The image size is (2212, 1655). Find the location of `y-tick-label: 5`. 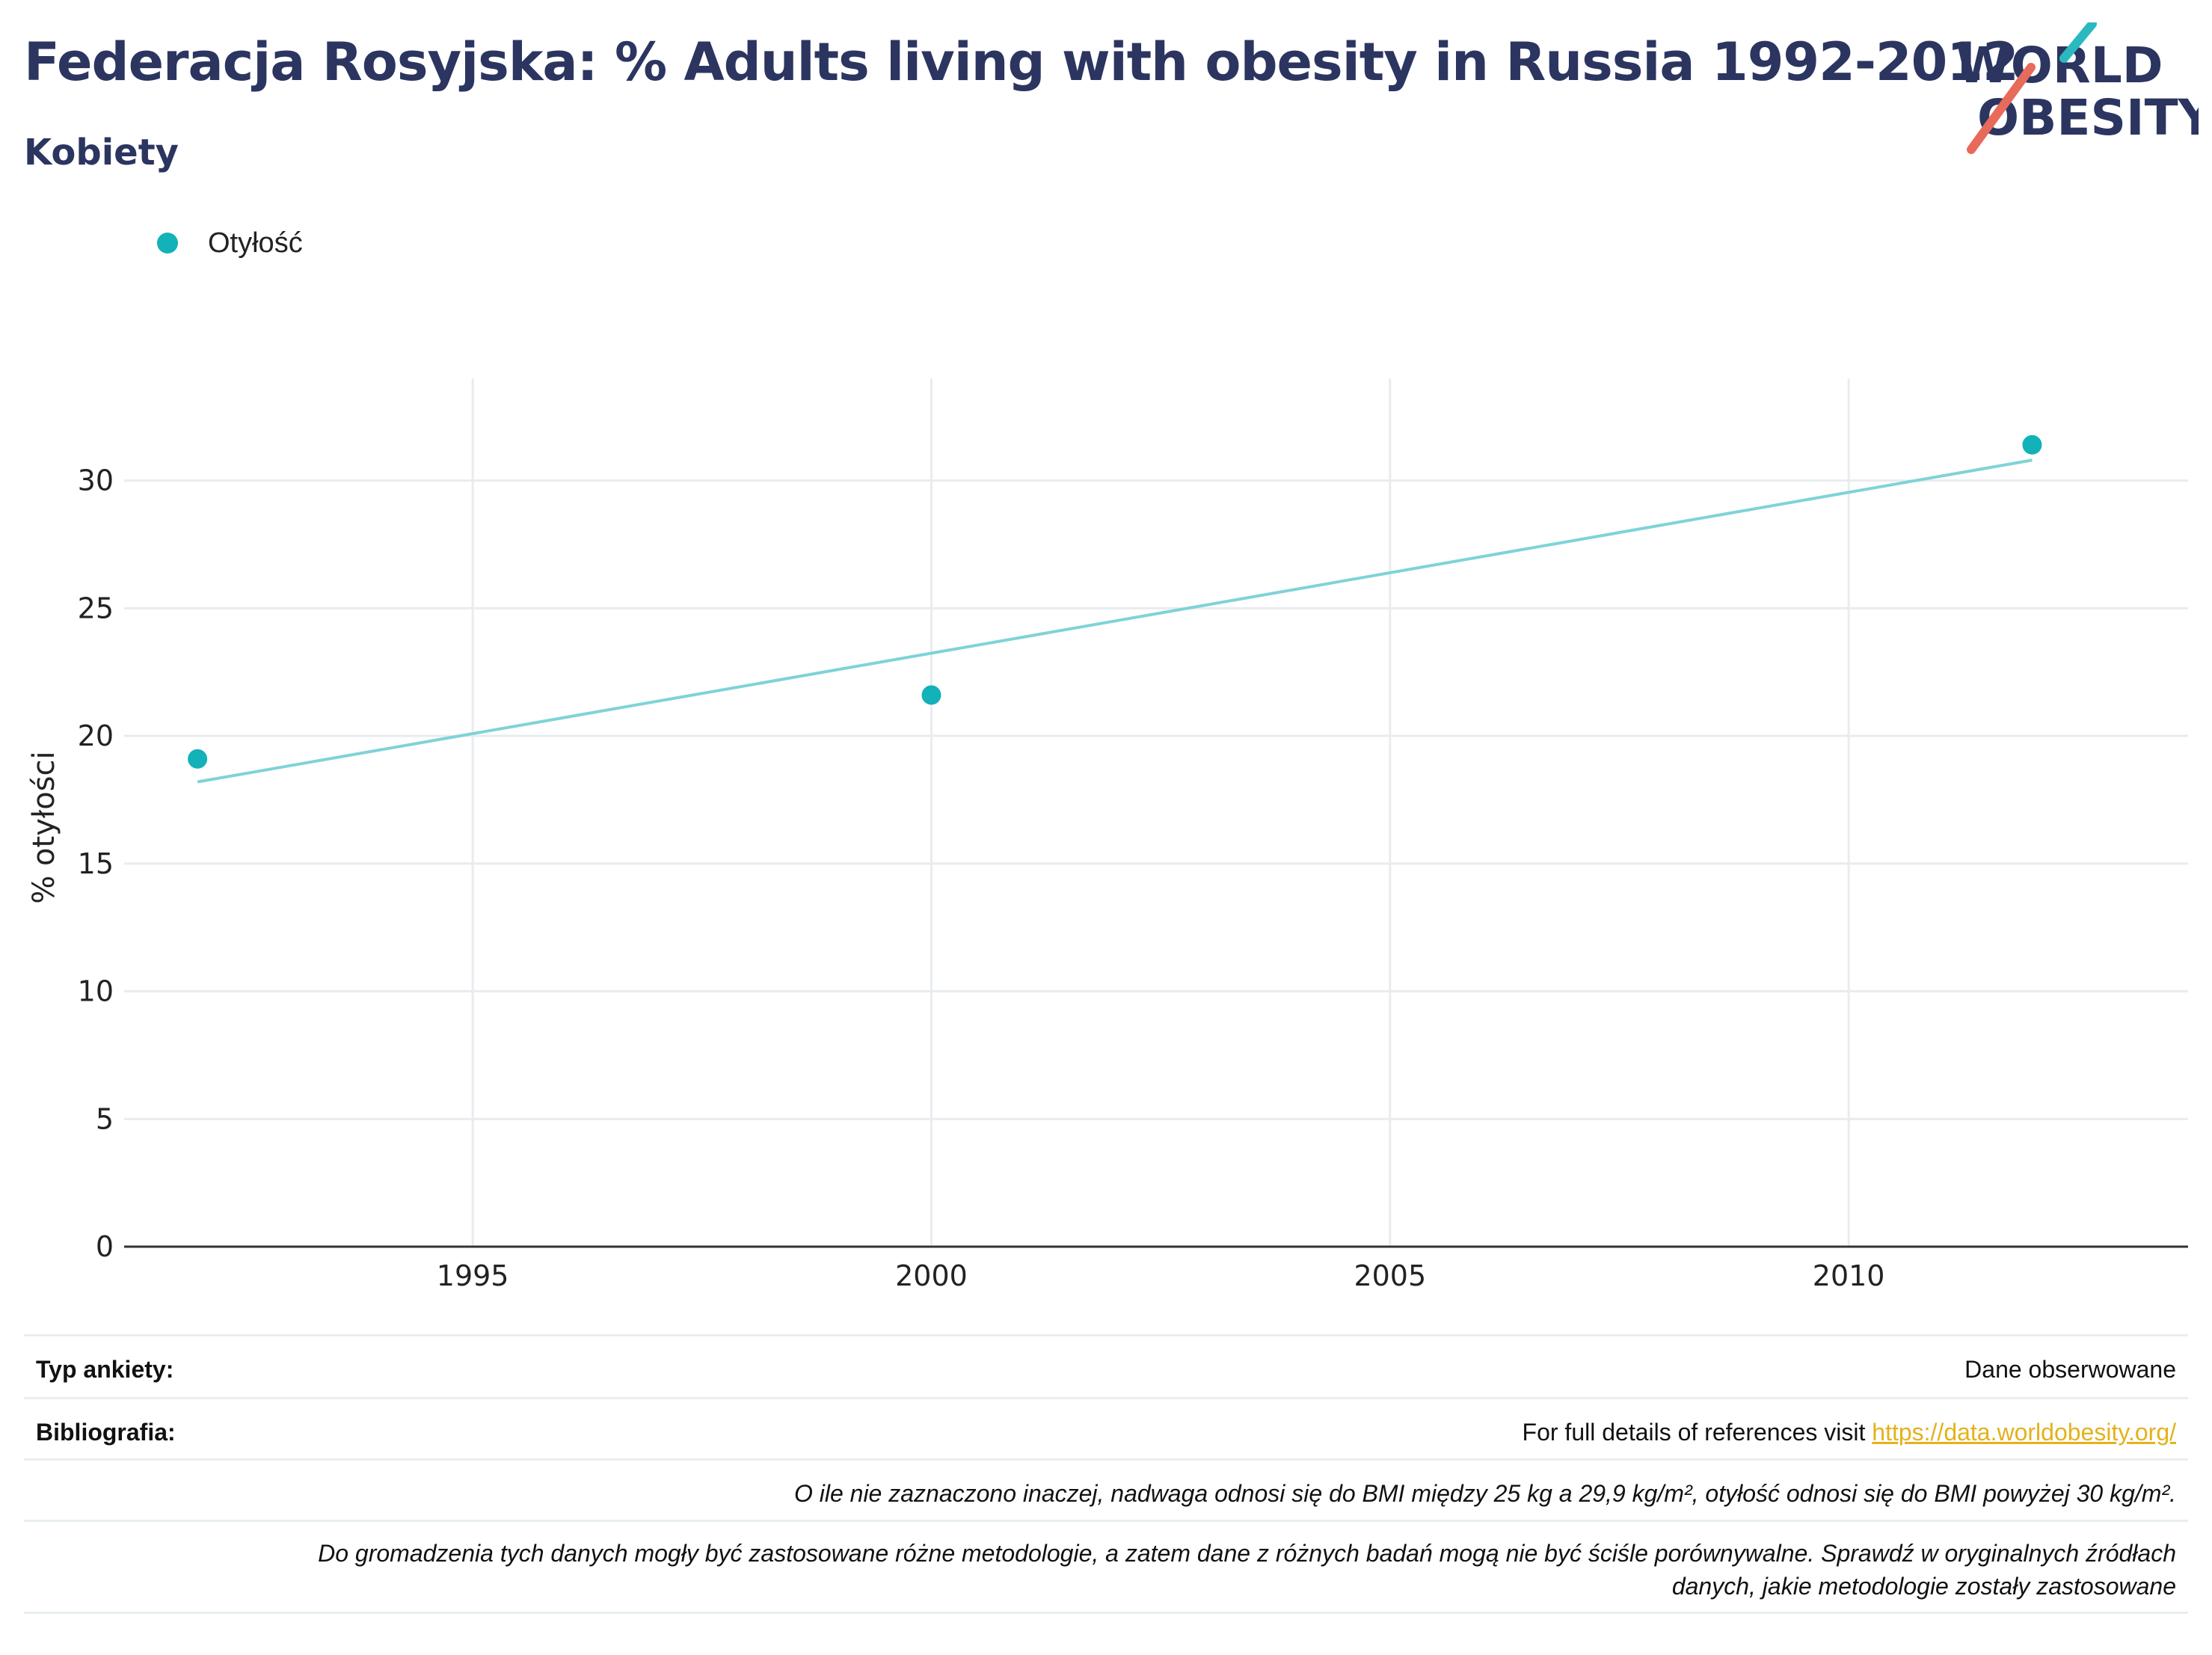

y-tick-label: 5 is located at coordinates (105, 1118).